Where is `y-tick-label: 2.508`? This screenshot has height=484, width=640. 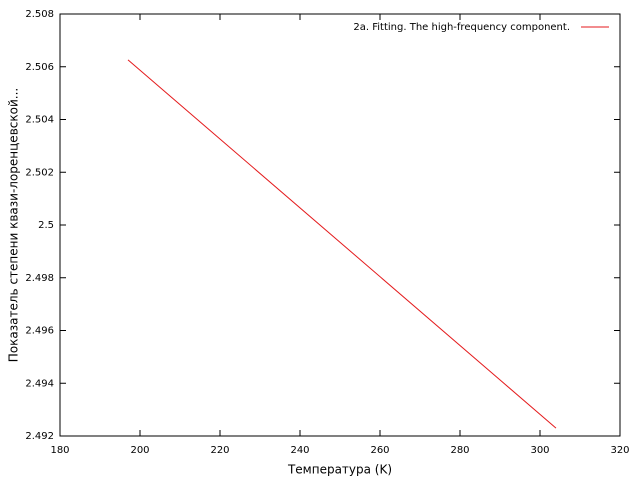
y-tick-label: 2.508 is located at coordinates (39, 14).